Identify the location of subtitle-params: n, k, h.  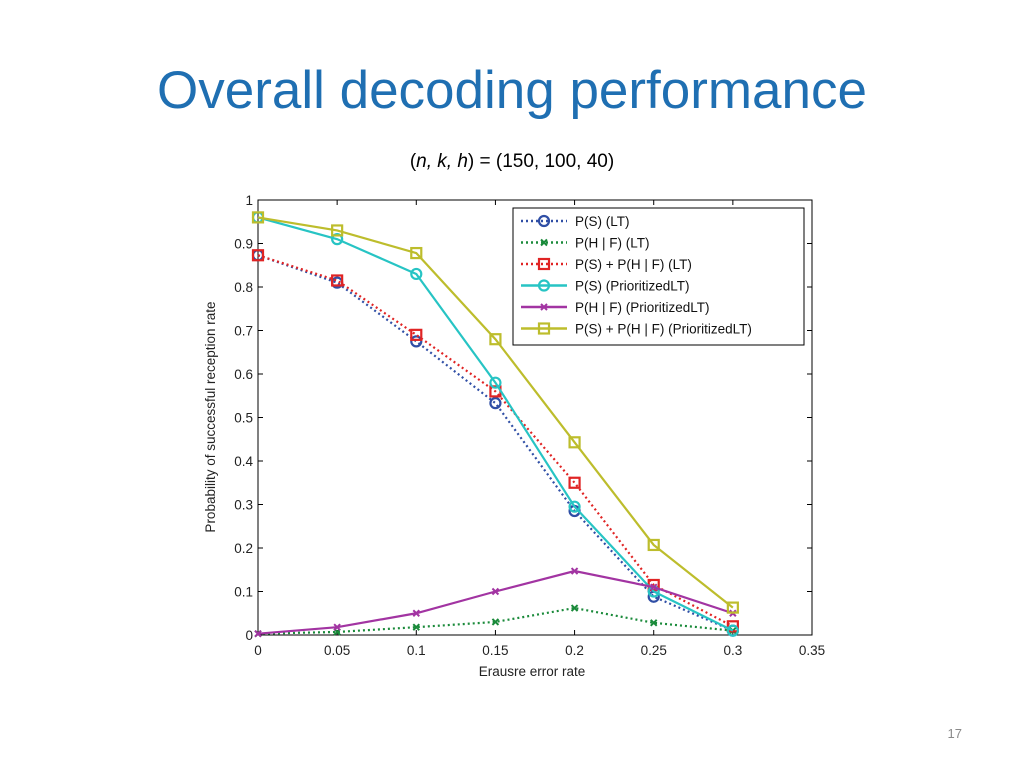
(442, 161).